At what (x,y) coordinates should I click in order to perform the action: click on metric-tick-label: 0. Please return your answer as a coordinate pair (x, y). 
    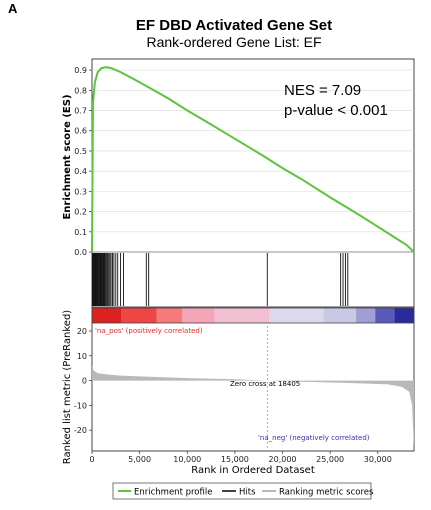
    Looking at the image, I should click on (84, 381).